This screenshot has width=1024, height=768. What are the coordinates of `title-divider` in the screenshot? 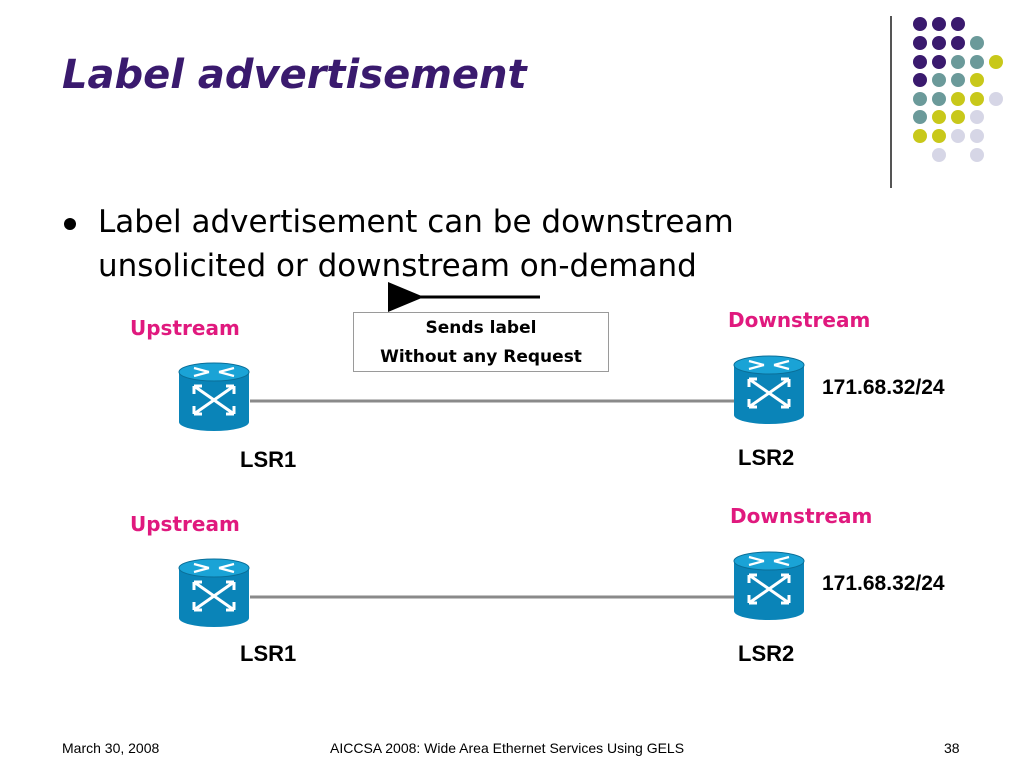 It's located at (891, 102).